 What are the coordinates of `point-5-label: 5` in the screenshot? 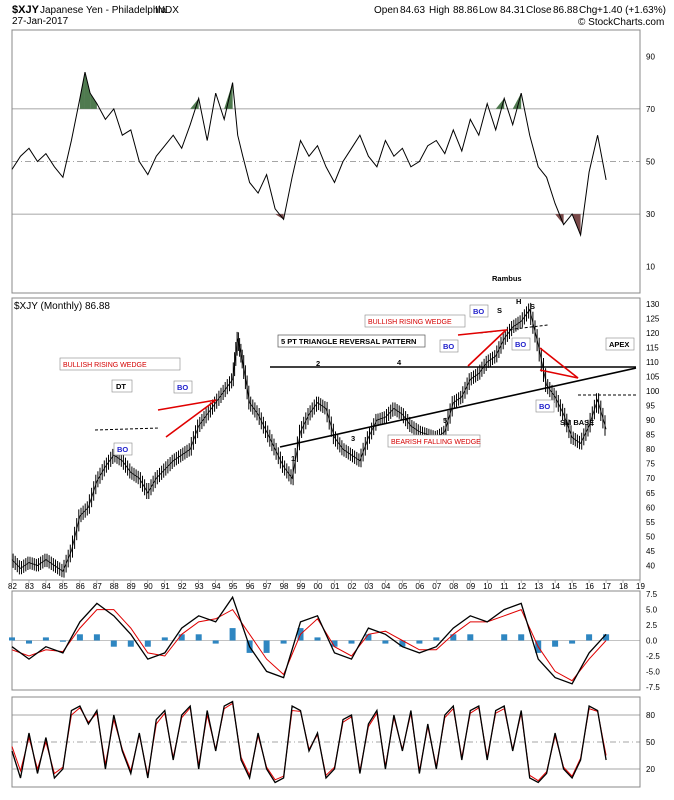 It's located at (445, 420).